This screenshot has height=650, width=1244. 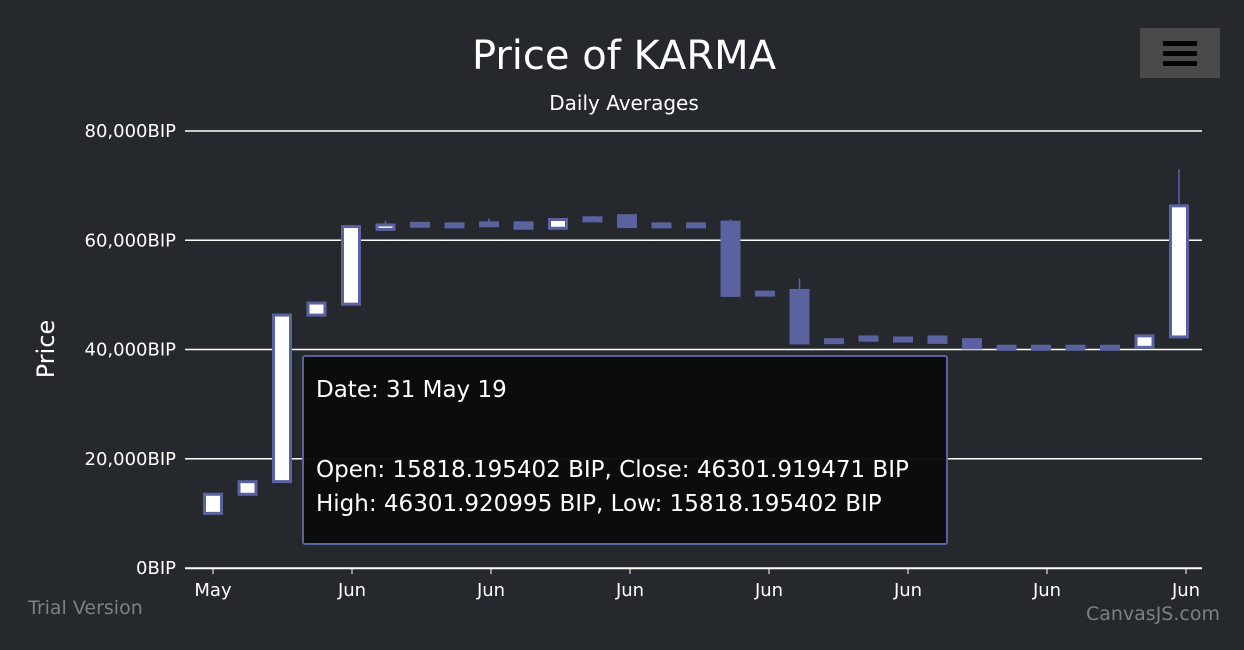 I want to click on trial-version-watermark: Trial Version, so click(x=85, y=608).